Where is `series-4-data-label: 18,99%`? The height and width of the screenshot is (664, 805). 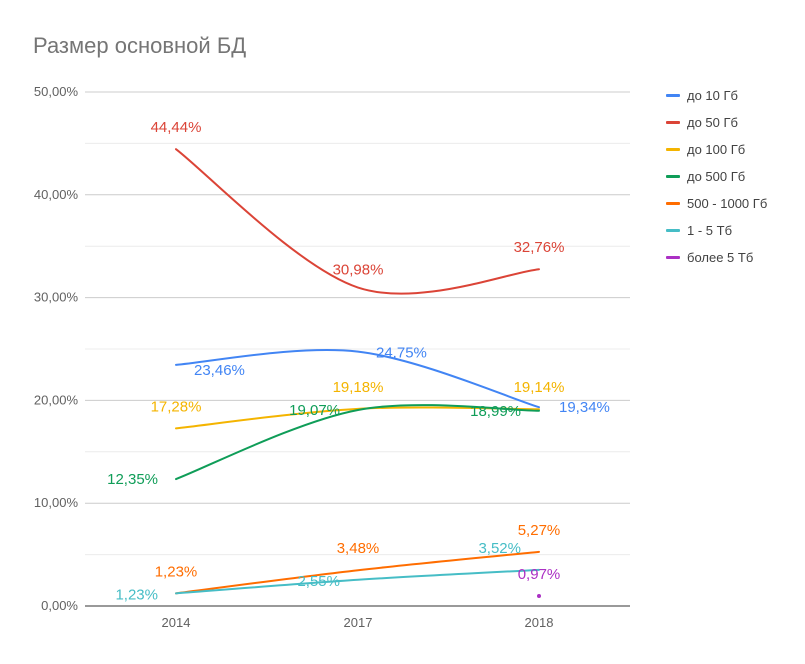
series-4-data-label: 18,99% is located at coordinates (495, 411).